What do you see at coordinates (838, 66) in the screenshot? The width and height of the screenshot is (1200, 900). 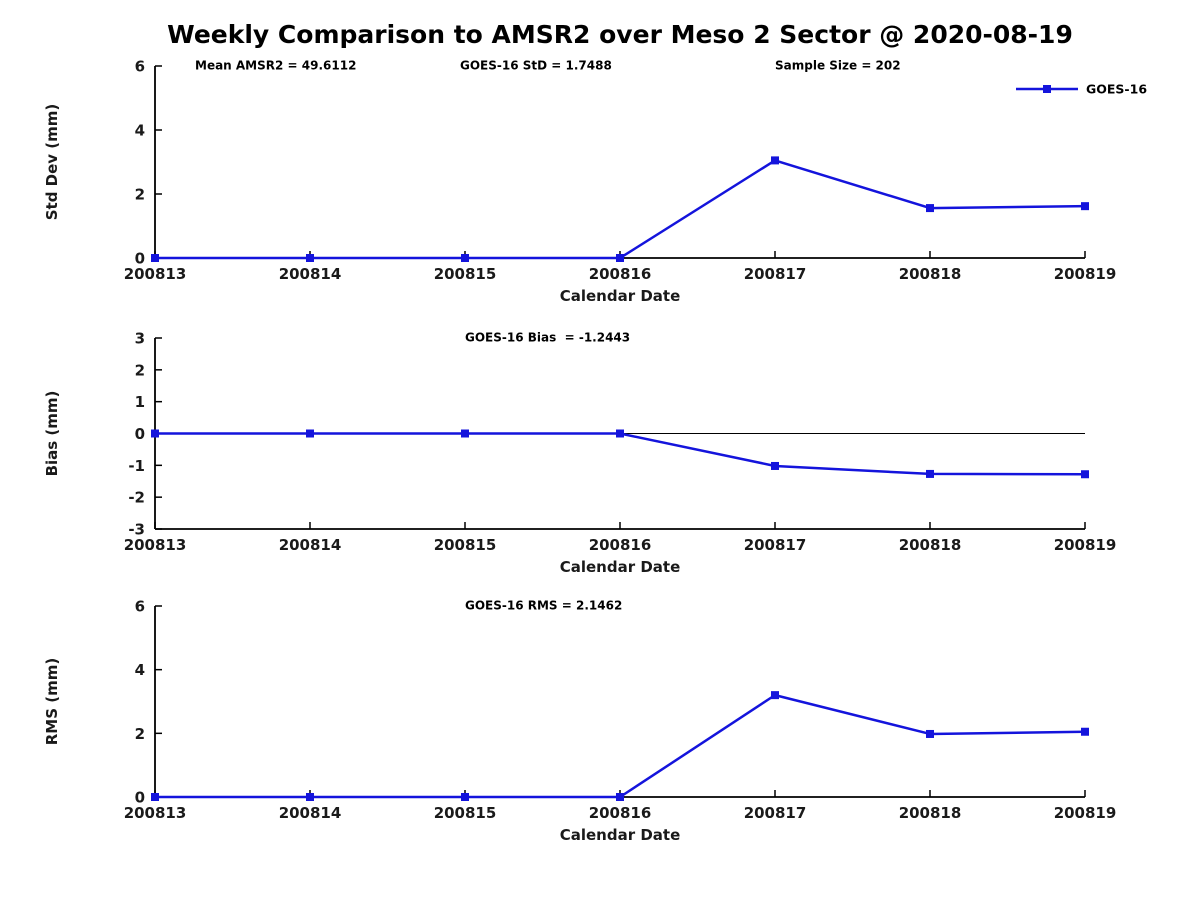 I see `stat-annotation: Sample Size = 202` at bounding box center [838, 66].